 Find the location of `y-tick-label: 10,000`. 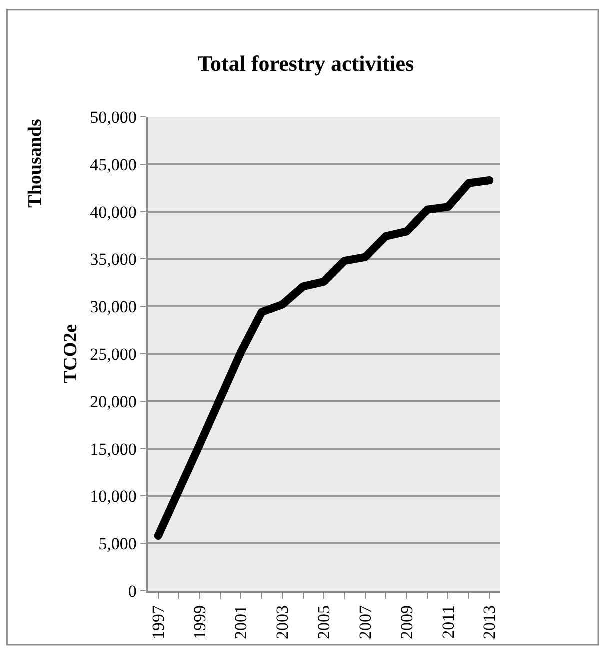

y-tick-label: 10,000 is located at coordinates (113, 496).